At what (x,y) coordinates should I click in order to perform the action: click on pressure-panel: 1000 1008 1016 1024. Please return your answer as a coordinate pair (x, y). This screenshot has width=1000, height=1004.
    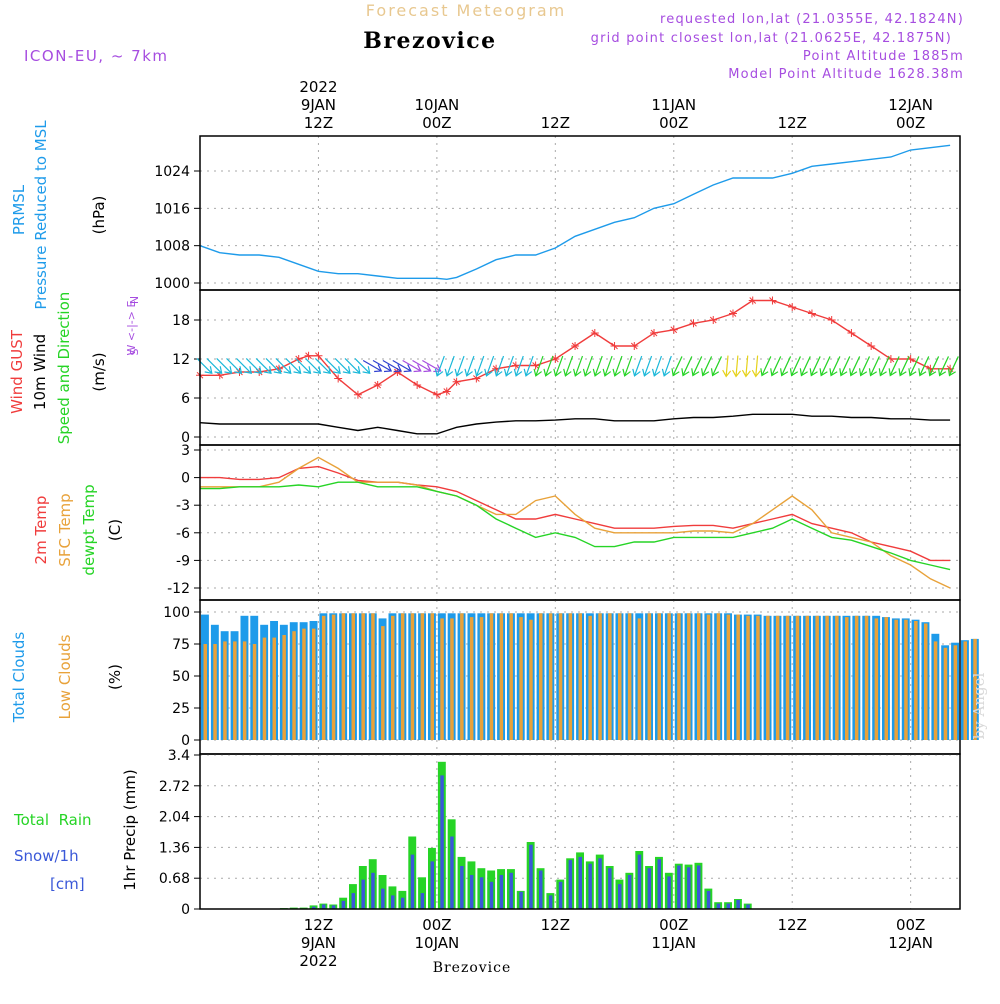
    Looking at the image, I should click on (557, 213).